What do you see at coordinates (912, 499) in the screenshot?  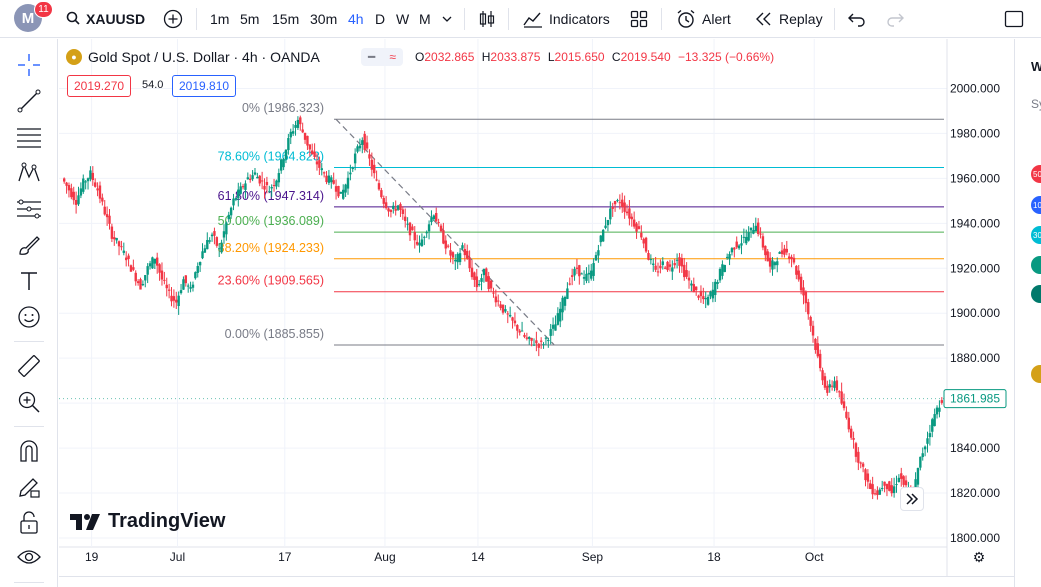 I see `scroll-to-realtime-button` at bounding box center [912, 499].